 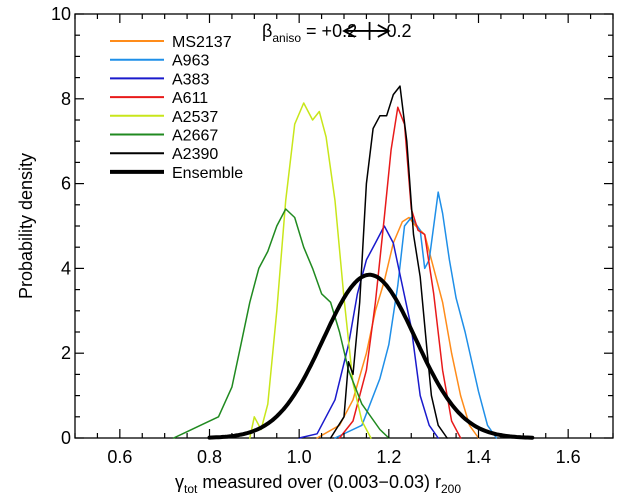 I want to click on x-axis-title-sub1: tot, so click(x=191, y=489).